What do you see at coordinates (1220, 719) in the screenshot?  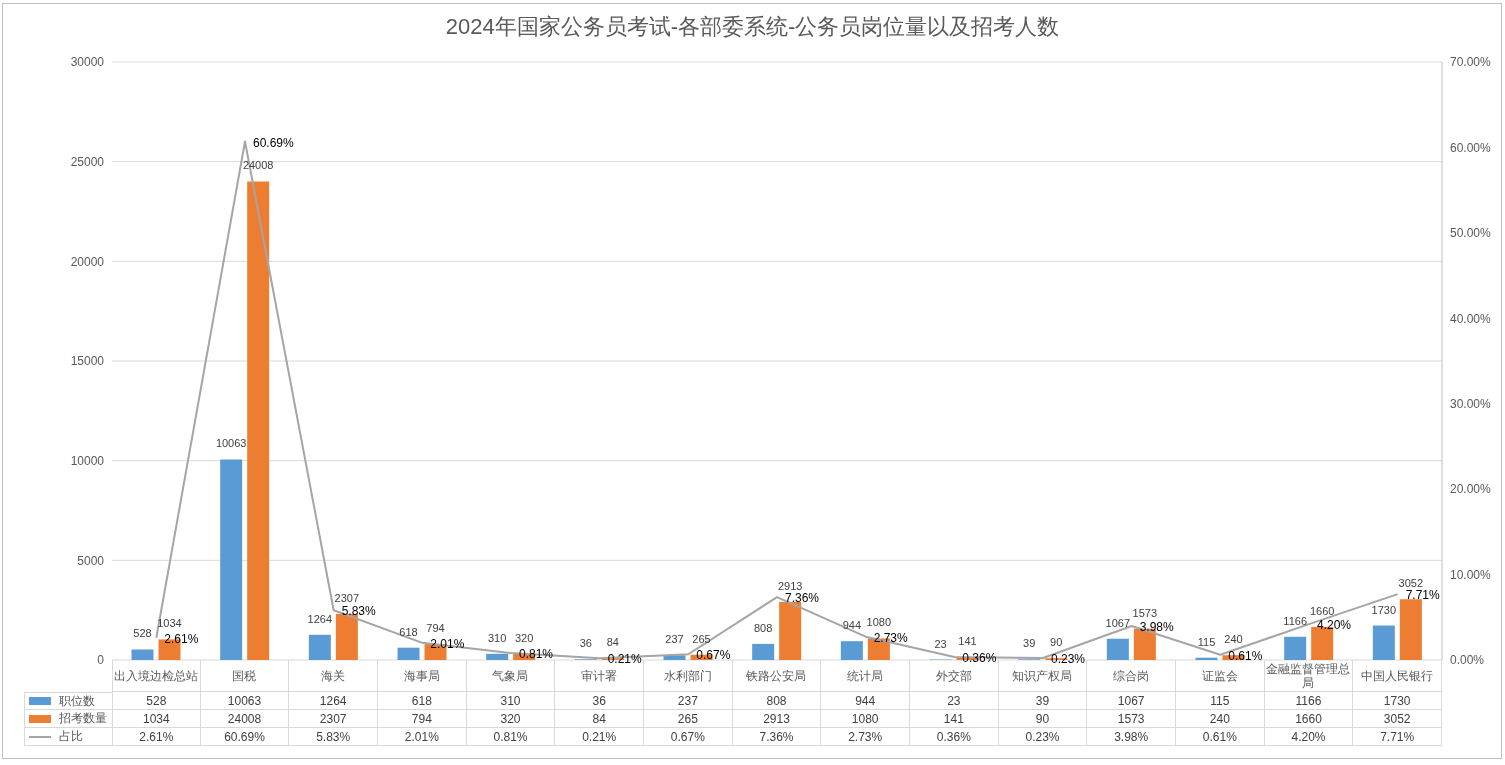 I see `data-label: 240` at bounding box center [1220, 719].